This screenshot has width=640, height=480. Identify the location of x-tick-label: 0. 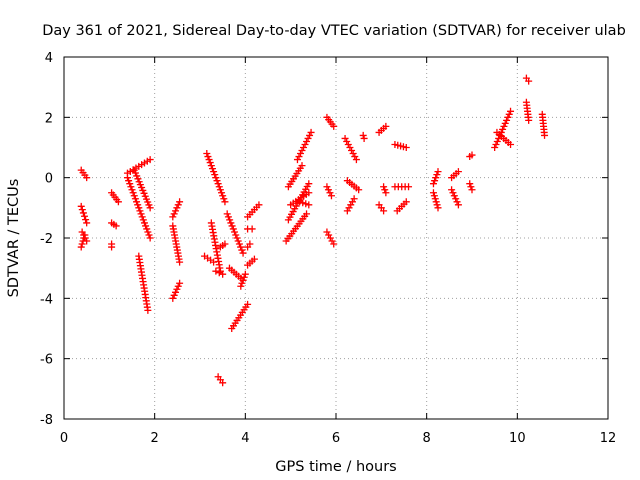
(64, 438).